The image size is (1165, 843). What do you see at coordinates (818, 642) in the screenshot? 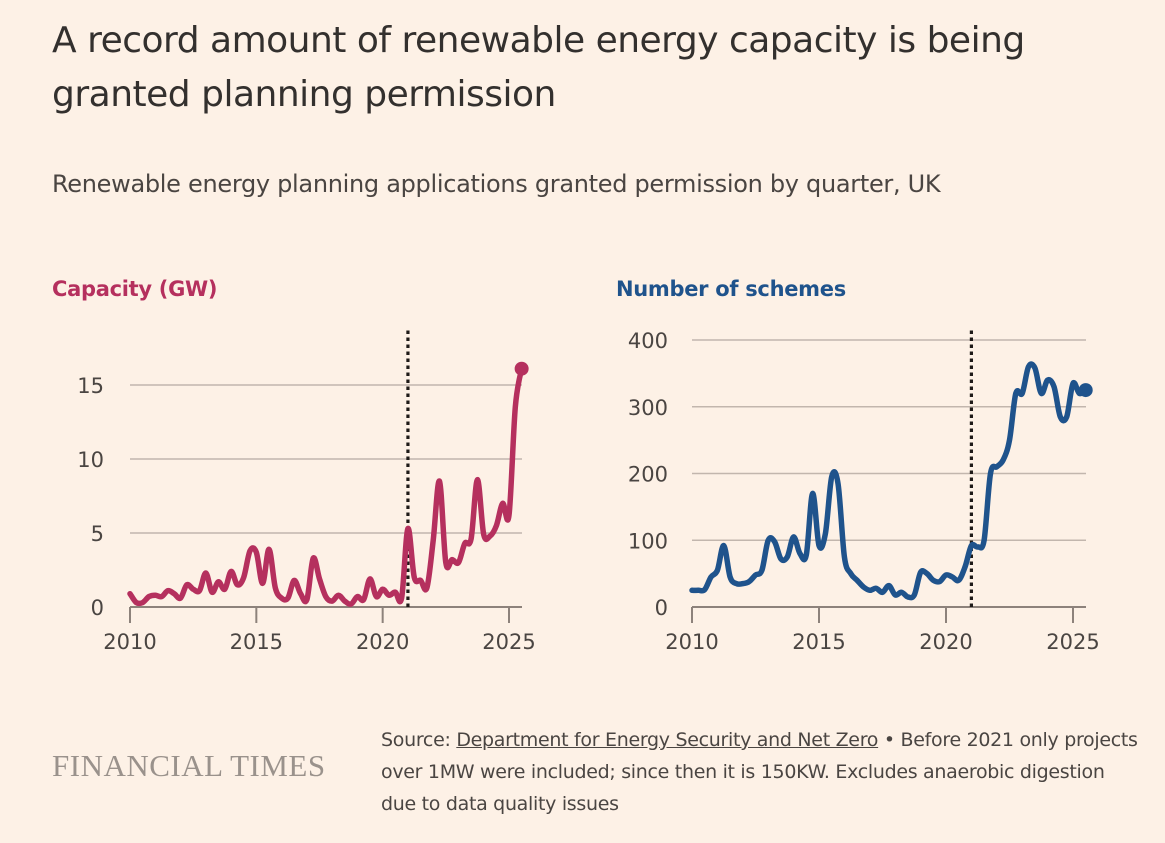
I see `schemes-x-tick-label: 2015` at bounding box center [818, 642].